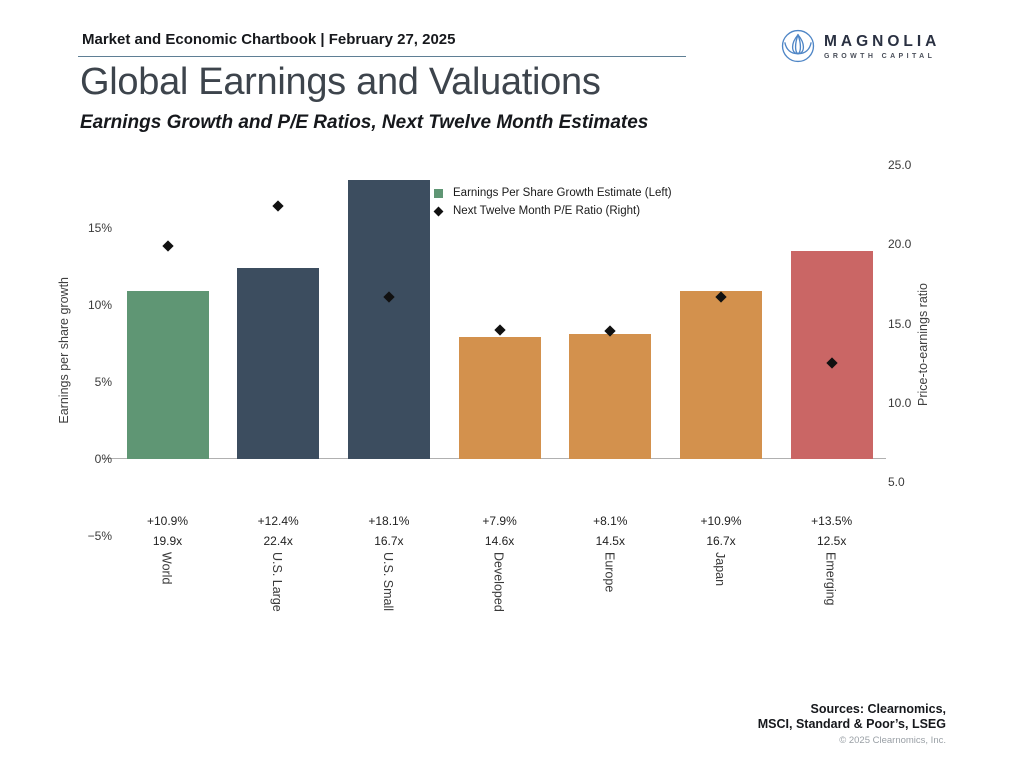 This screenshot has width=1024, height=768. What do you see at coordinates (167, 521) in the screenshot?
I see `eps-label-World: +10.9%` at bounding box center [167, 521].